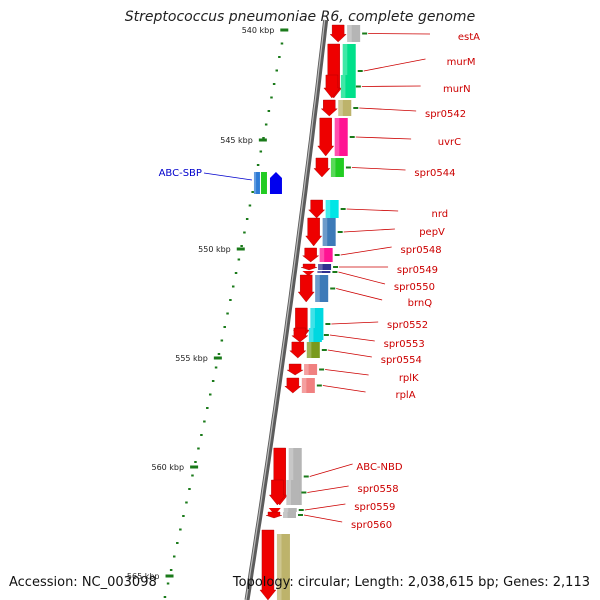 The width and height of the screenshot is (600, 600). What do you see at coordinates (409, 378) in the screenshot?
I see `gene-label: rplK` at bounding box center [409, 378].